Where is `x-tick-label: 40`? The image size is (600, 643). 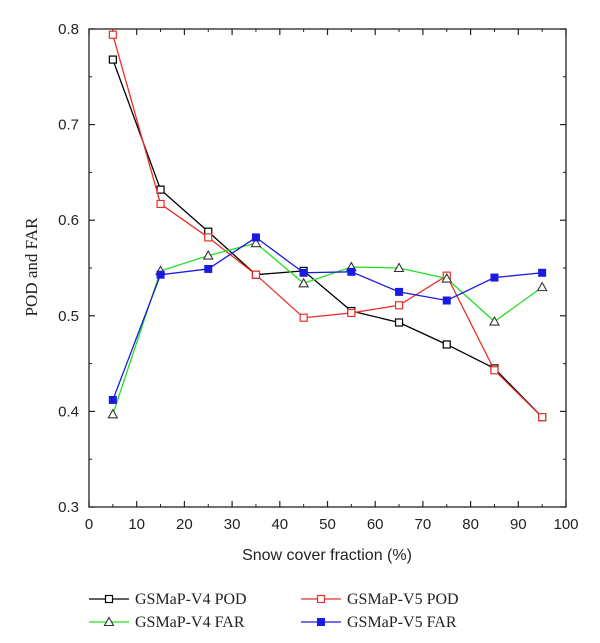 x-tick-label: 40 is located at coordinates (279, 524).